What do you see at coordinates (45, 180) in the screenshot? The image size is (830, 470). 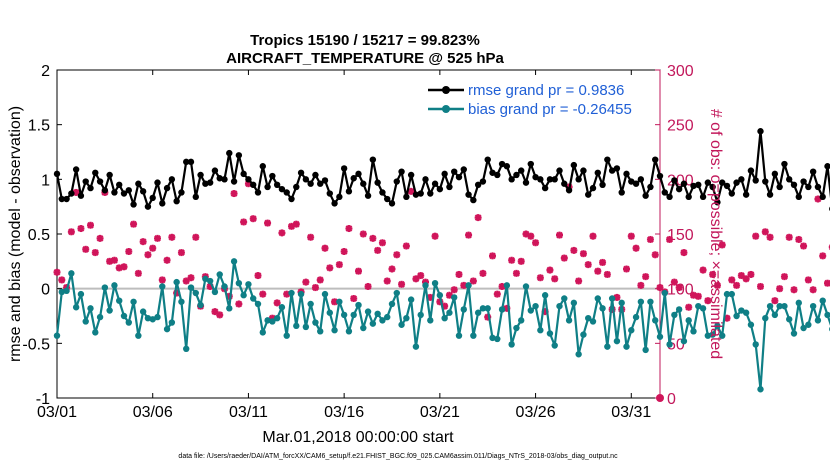 I see `y-tick-label-left: 1` at bounding box center [45, 180].